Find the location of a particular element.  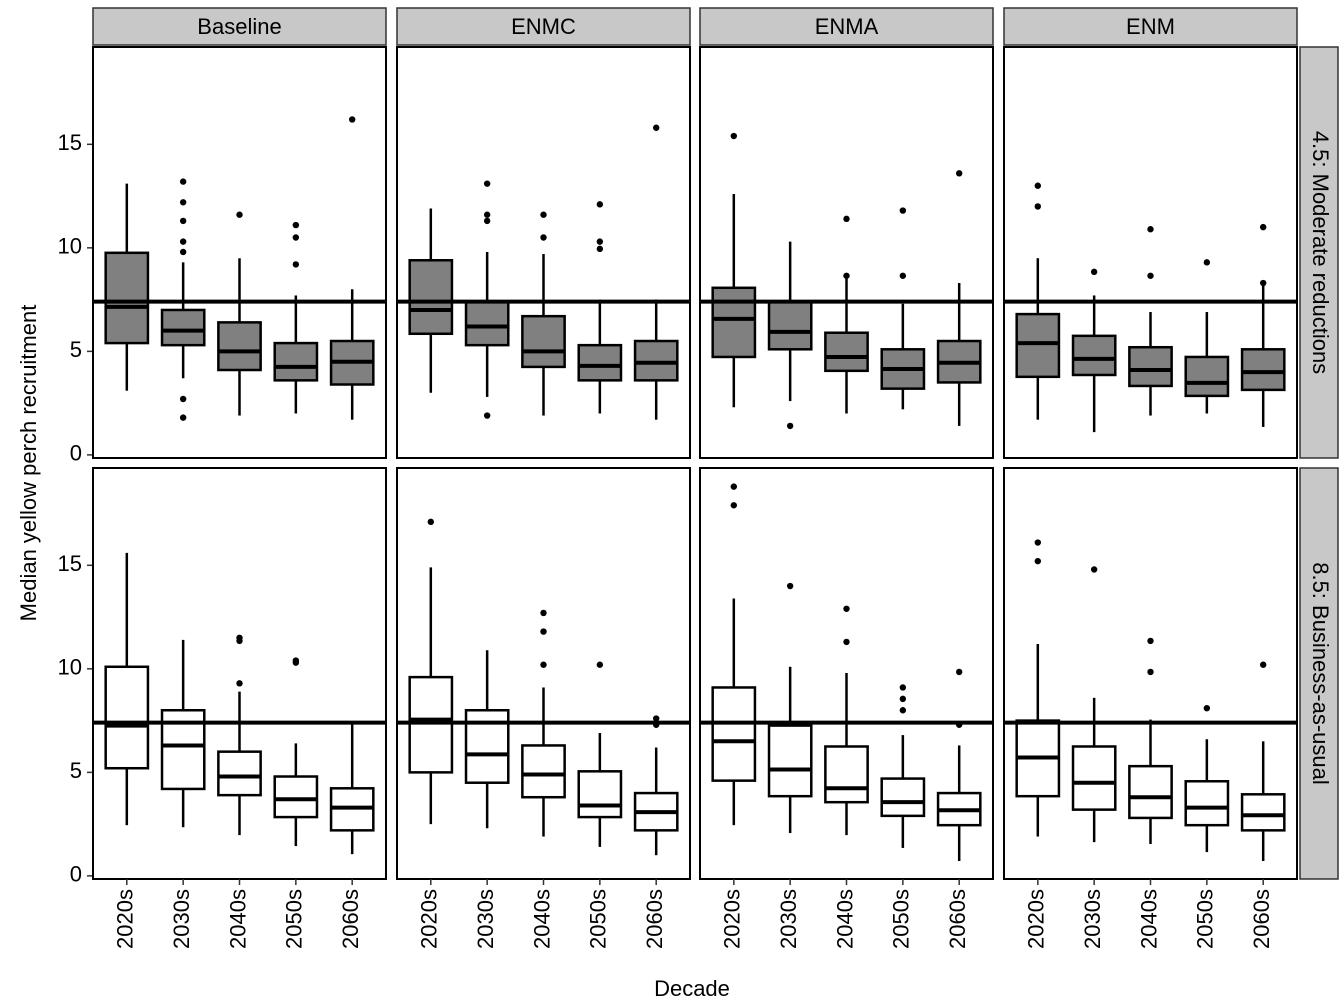

x-axis-title: Decade is located at coordinates (692, 988).